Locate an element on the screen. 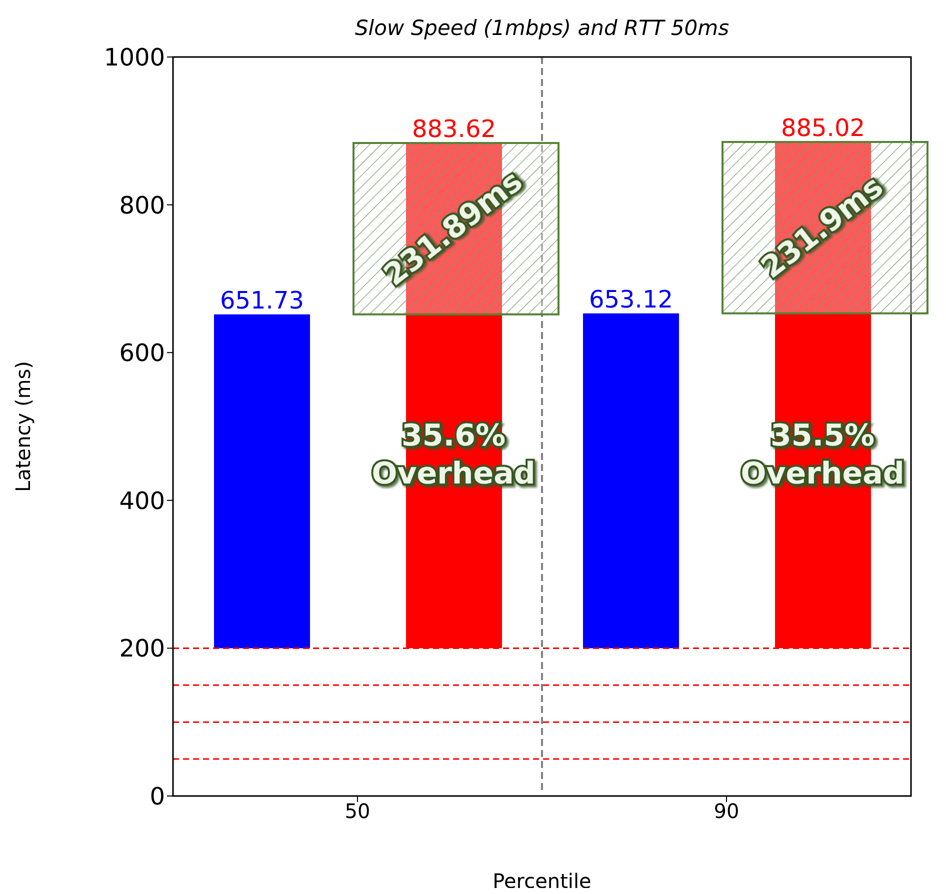  y-axis-title: Latency (ms) is located at coordinates (23, 426).